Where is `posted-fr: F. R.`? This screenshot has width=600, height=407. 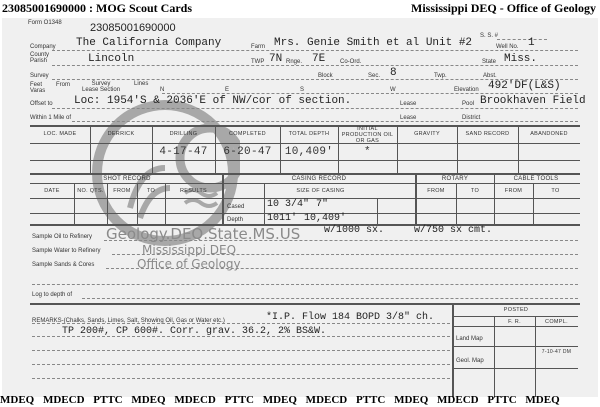
posted-fr: F. R. is located at coordinates (514, 322).